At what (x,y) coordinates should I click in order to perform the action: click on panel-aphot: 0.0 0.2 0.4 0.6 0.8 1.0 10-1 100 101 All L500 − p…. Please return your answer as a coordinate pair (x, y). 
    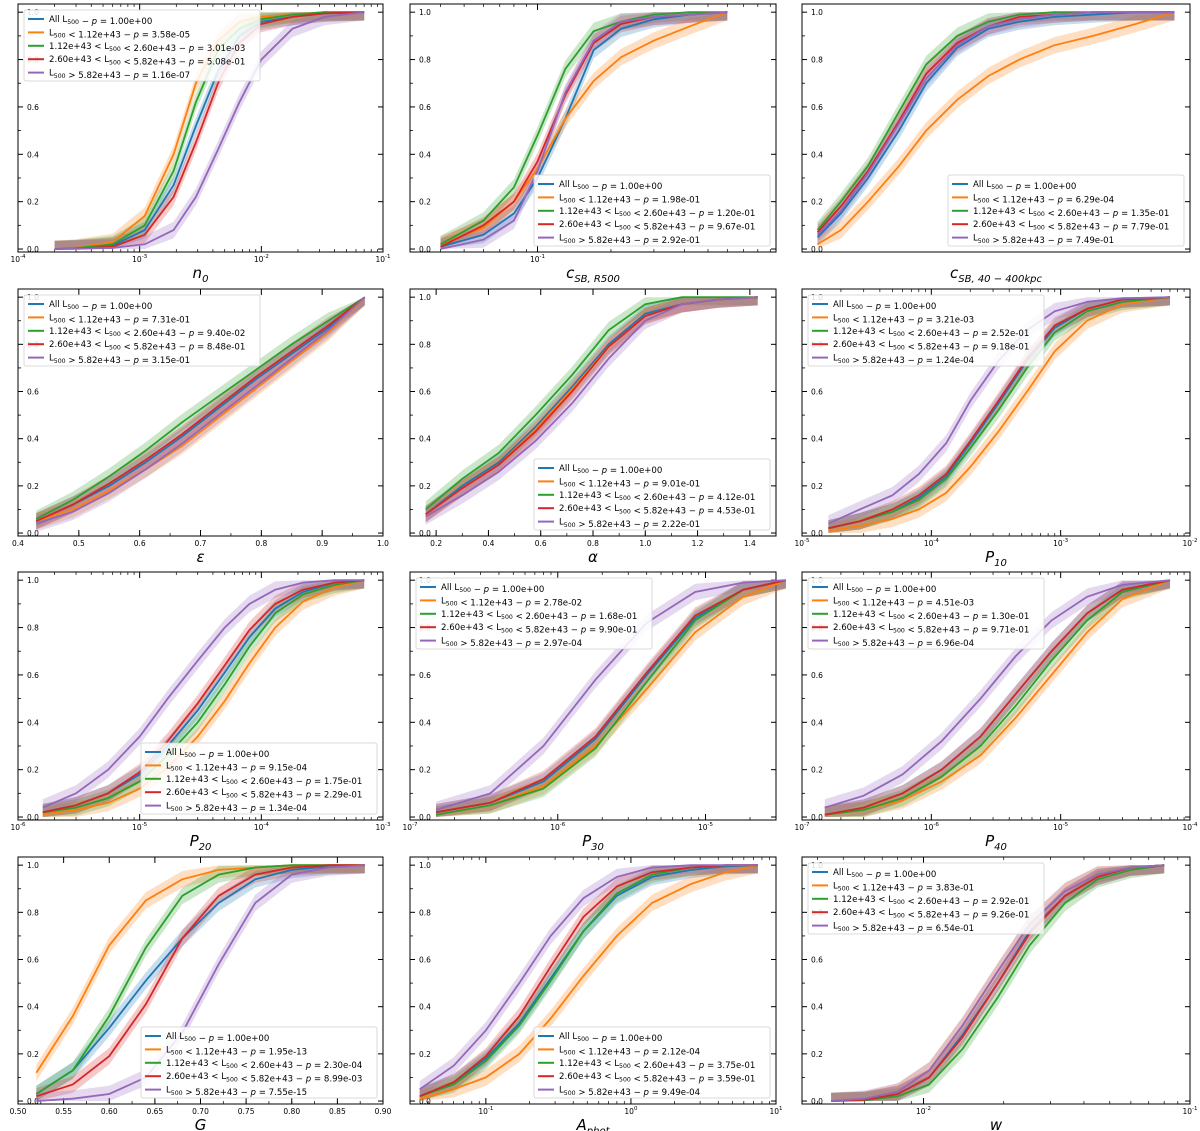
    Looking at the image, I should click on (596, 993).